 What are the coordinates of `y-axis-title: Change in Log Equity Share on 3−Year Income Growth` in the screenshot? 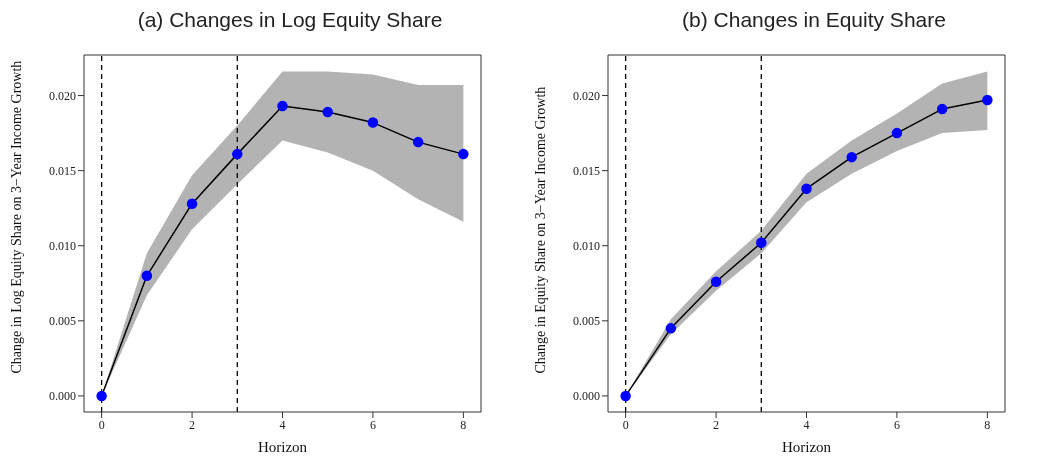 It's located at (16, 217).